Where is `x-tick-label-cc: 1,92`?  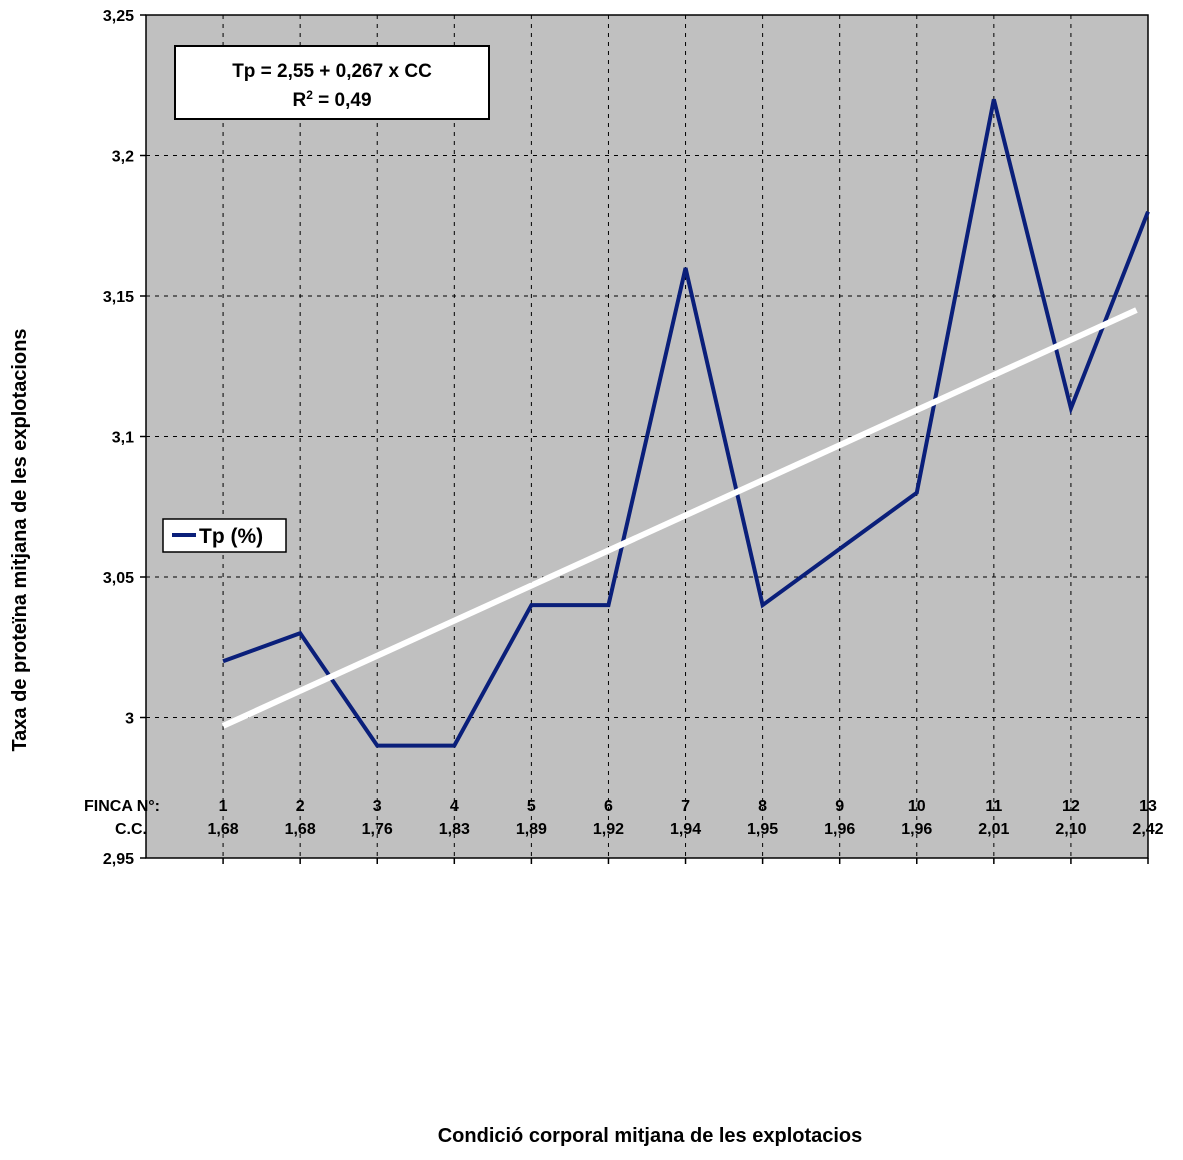 x-tick-label-cc: 1,92 is located at coordinates (608, 829).